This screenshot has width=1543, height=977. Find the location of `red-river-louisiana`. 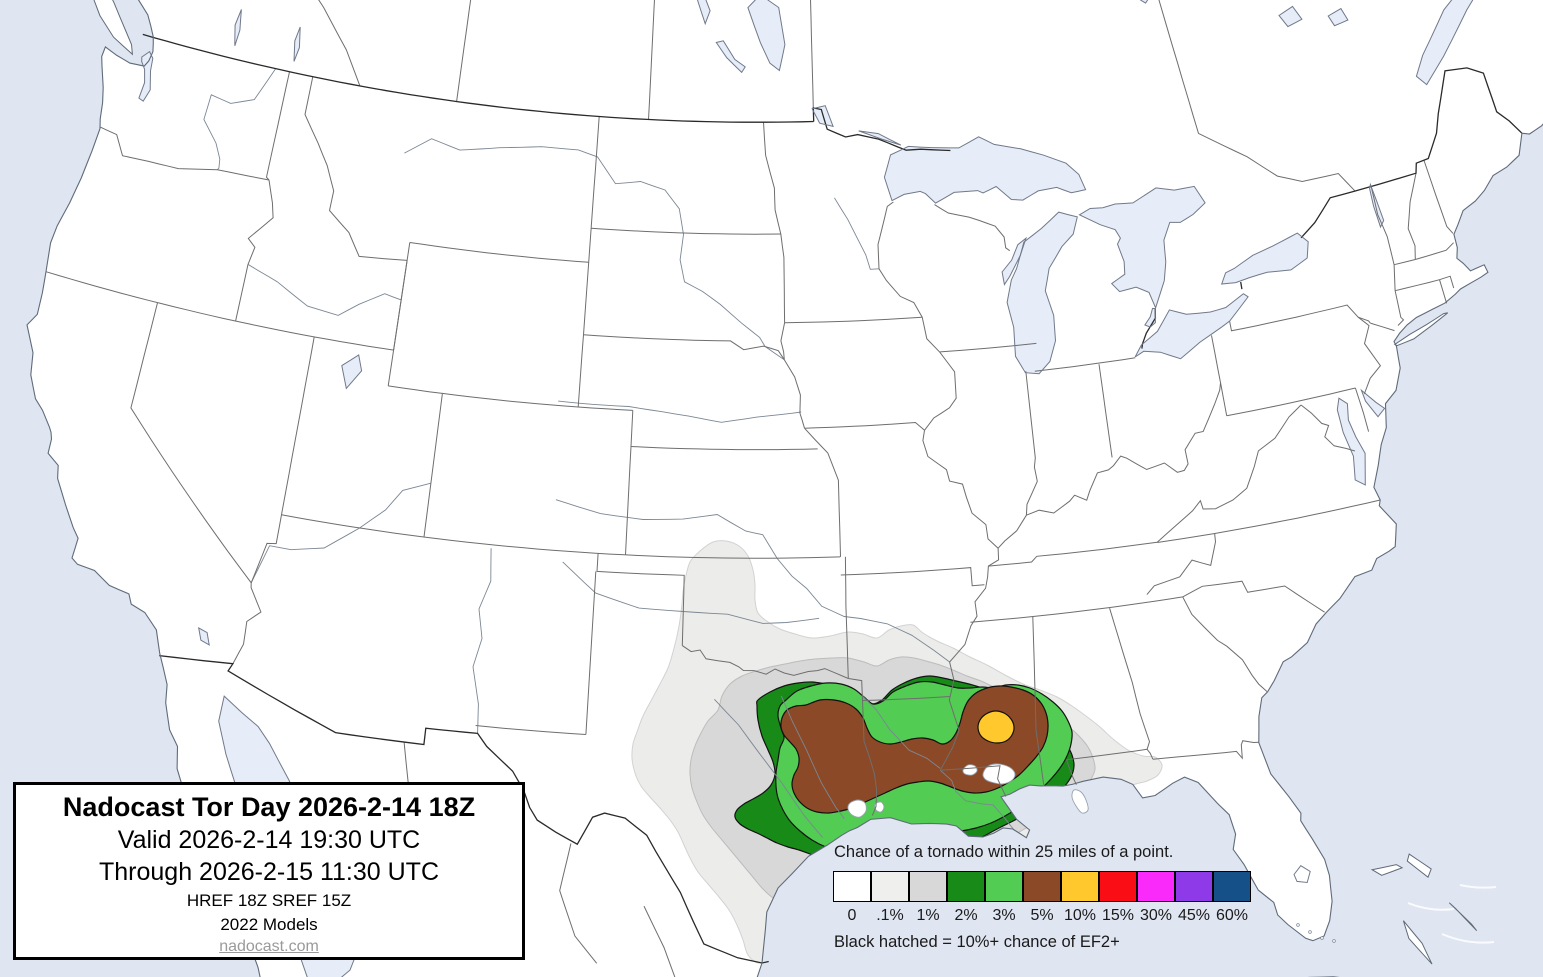

red-river-louisiana is located at coordinates (901, 732).